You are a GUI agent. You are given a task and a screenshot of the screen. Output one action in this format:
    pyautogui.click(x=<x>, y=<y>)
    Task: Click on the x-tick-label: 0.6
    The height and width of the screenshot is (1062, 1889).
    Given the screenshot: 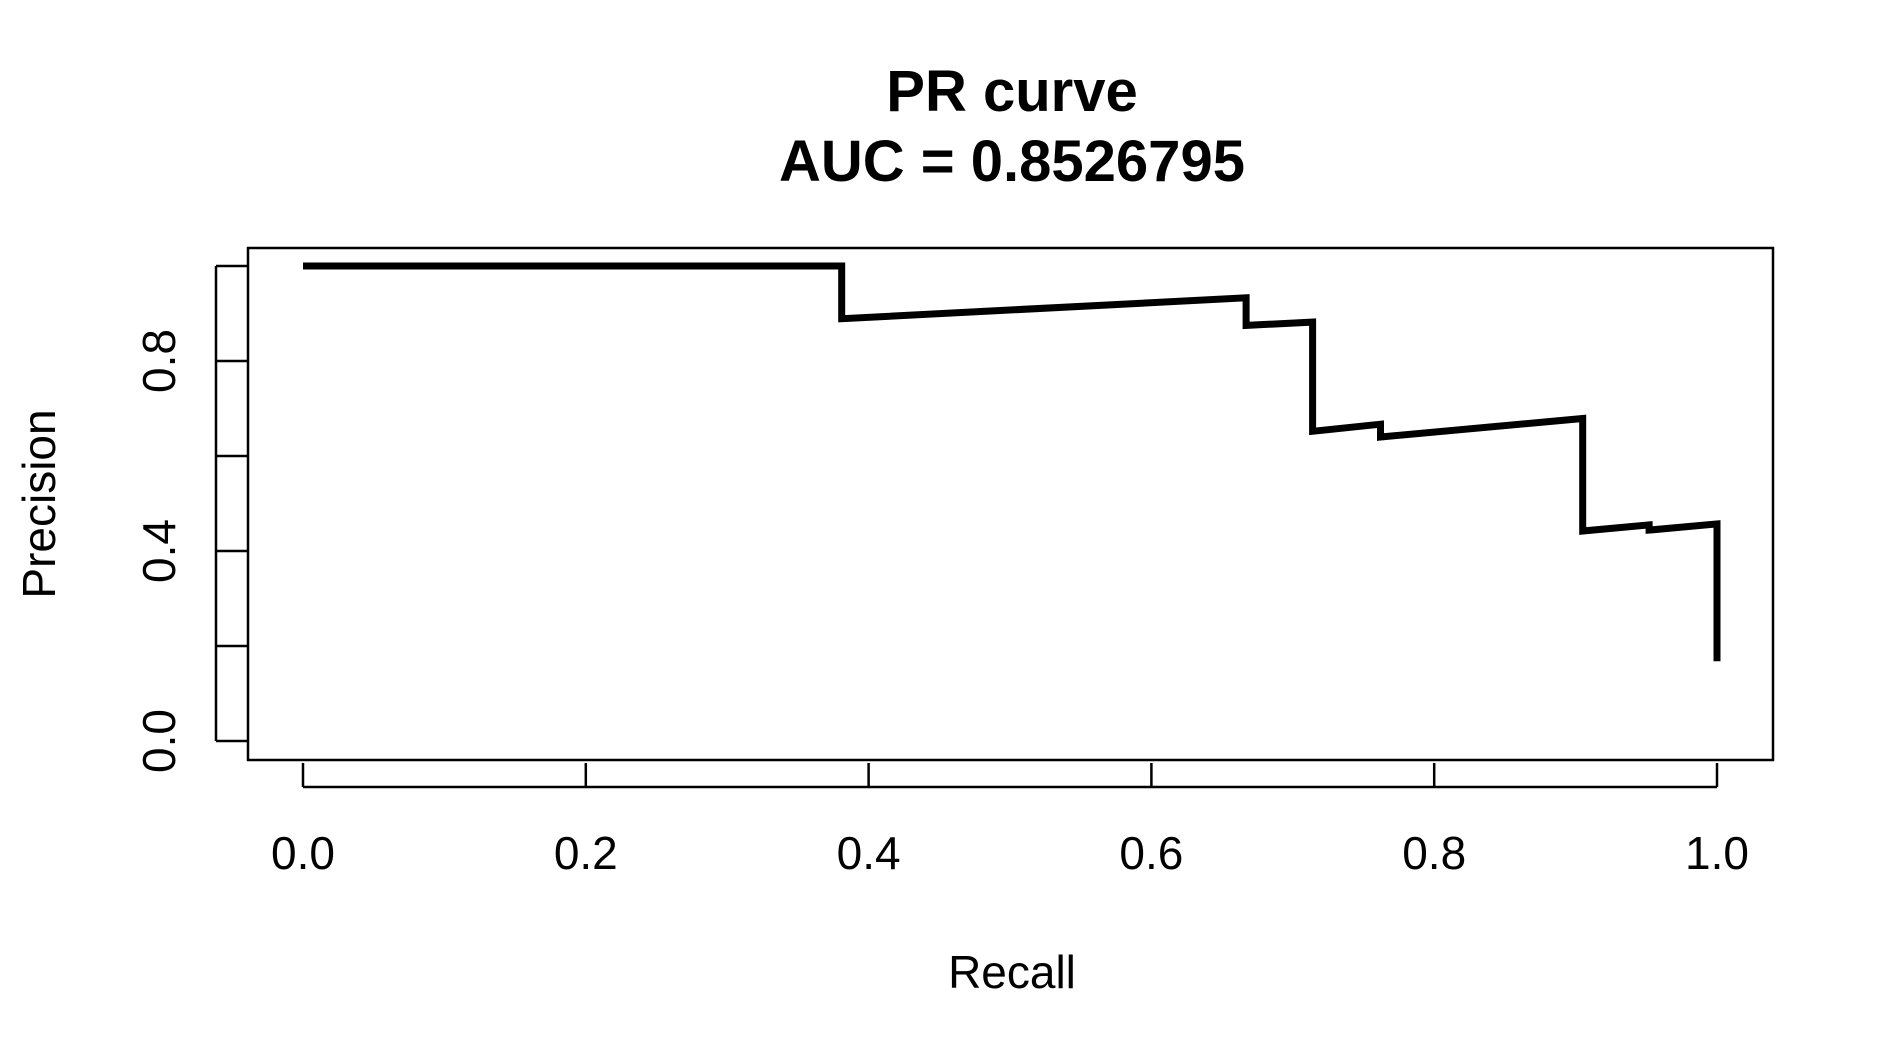 What is the action you would take?
    pyautogui.click(x=1151, y=853)
    